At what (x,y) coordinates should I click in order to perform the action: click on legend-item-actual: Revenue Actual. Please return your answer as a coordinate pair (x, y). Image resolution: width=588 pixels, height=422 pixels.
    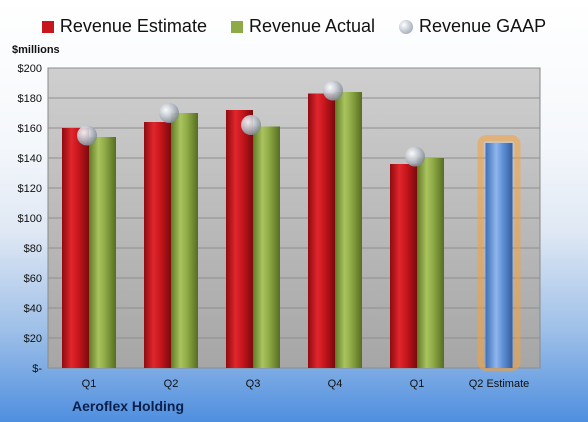
    Looking at the image, I should click on (303, 26).